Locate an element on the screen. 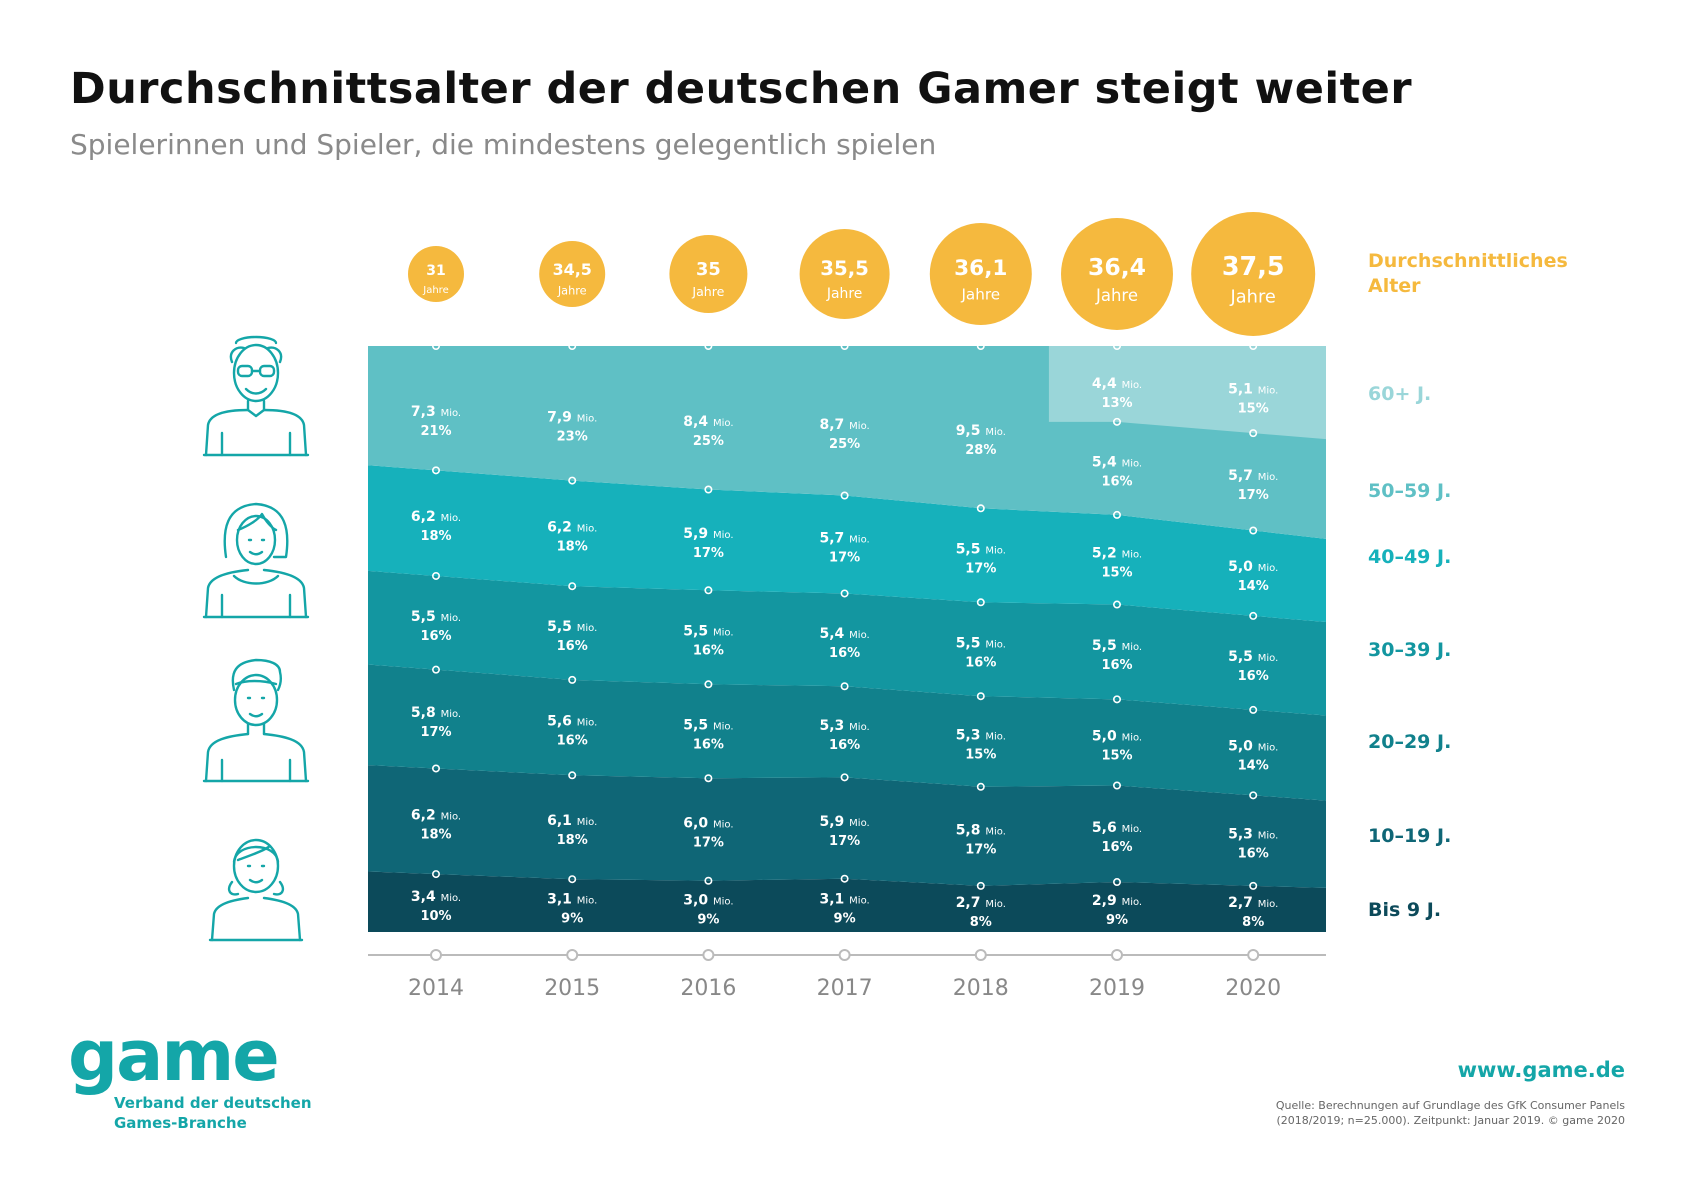 The height and width of the screenshot is (1191, 1685). band-60-plus is located at coordinates (1187, 393).